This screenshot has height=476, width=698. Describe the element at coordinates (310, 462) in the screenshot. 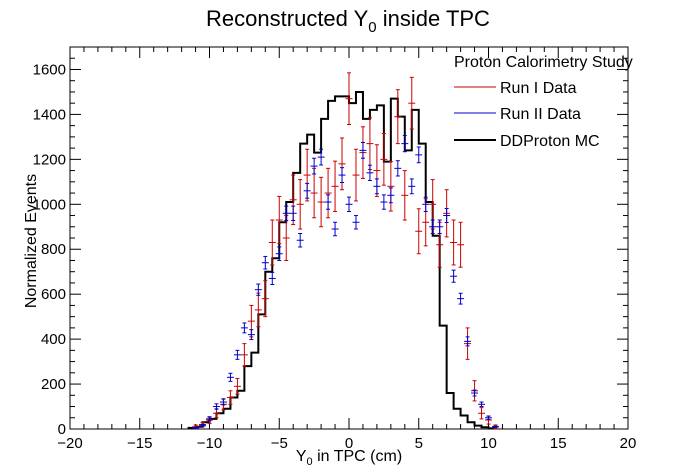

I see `x-axis-title-subscript: 0` at that location.